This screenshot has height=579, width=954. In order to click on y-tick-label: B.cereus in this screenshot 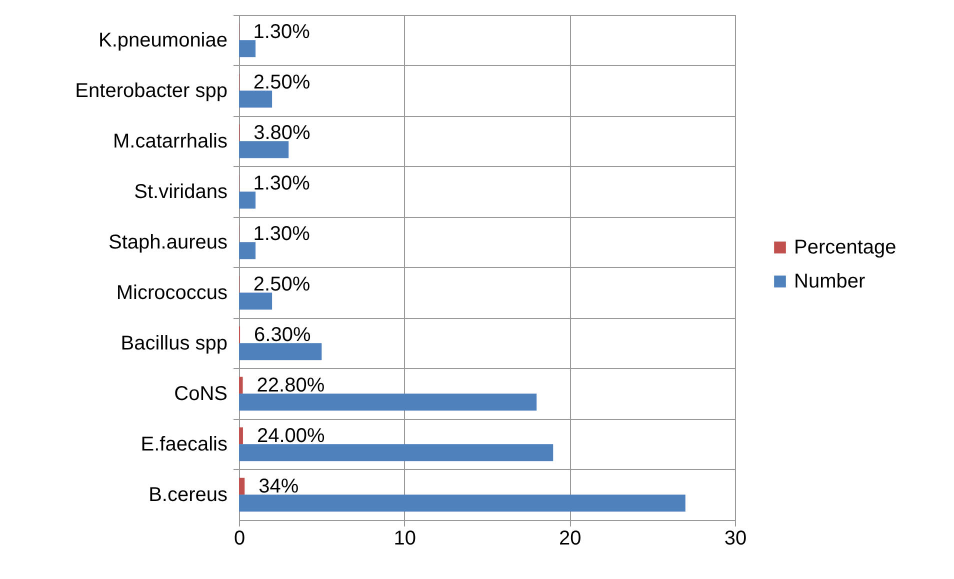, I will do `click(188, 495)`.